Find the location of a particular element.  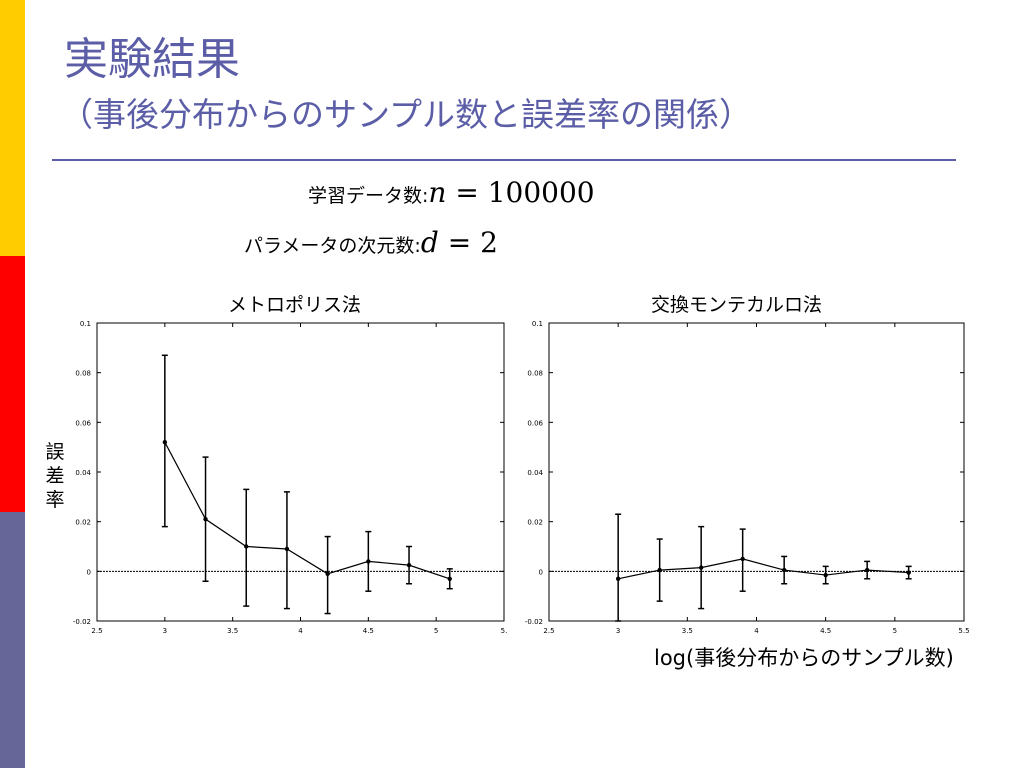

slide-title: 実験結果 is located at coordinates (152, 59).